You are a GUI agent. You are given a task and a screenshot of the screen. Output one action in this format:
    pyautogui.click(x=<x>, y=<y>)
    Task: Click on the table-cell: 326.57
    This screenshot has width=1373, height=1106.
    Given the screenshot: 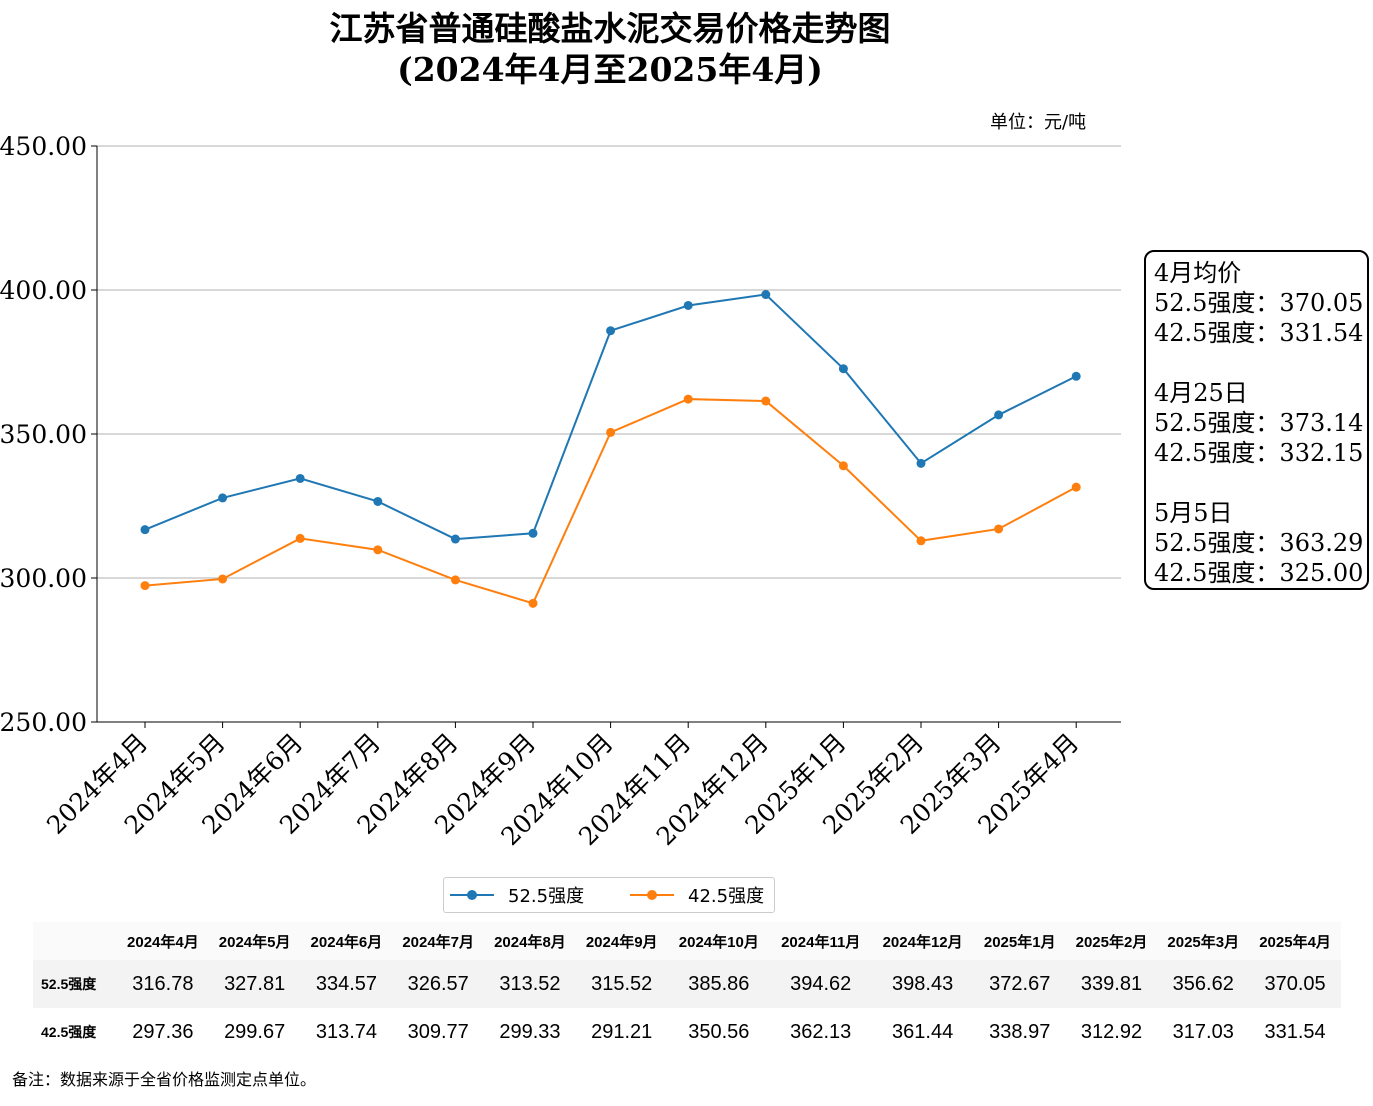 What is the action you would take?
    pyautogui.click(x=438, y=984)
    